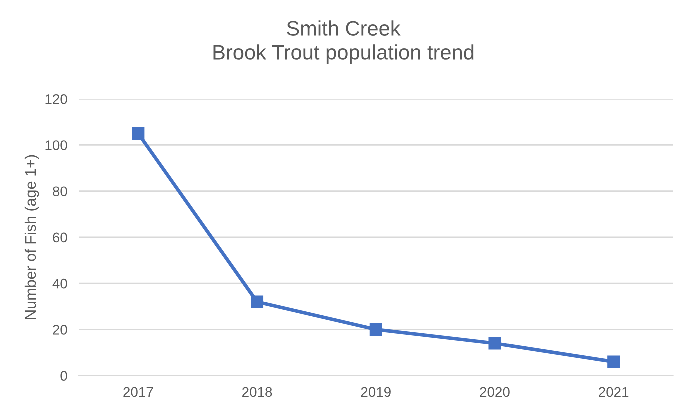 This screenshot has height=413, width=687. What do you see at coordinates (495, 392) in the screenshot?
I see `x-tick-label: 2020` at bounding box center [495, 392].